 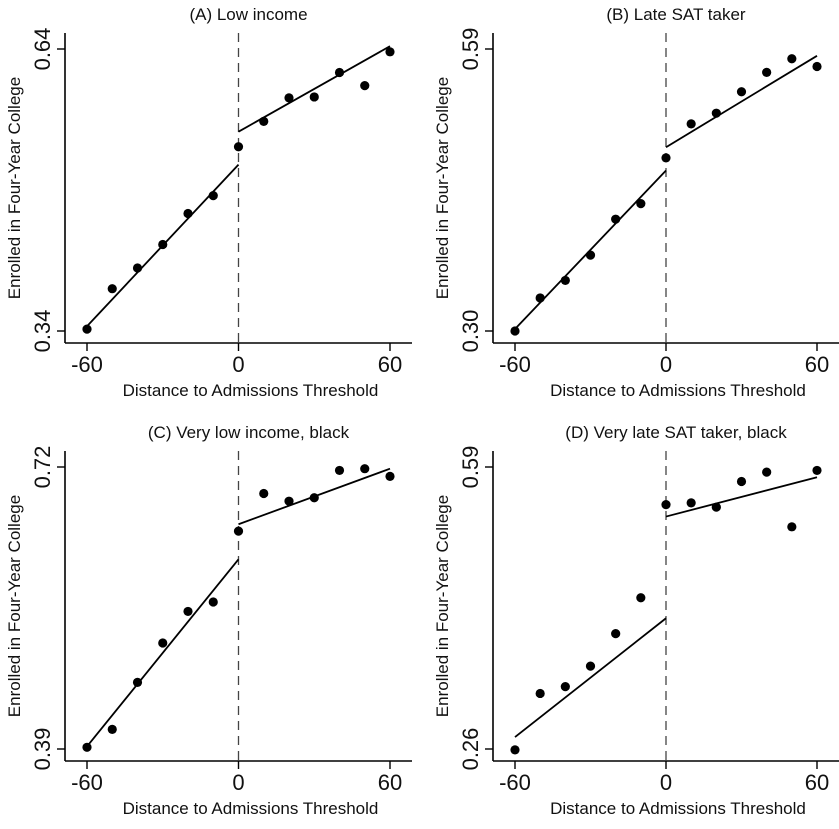 I want to click on y-tick-label: 0.39, so click(x=42, y=749).